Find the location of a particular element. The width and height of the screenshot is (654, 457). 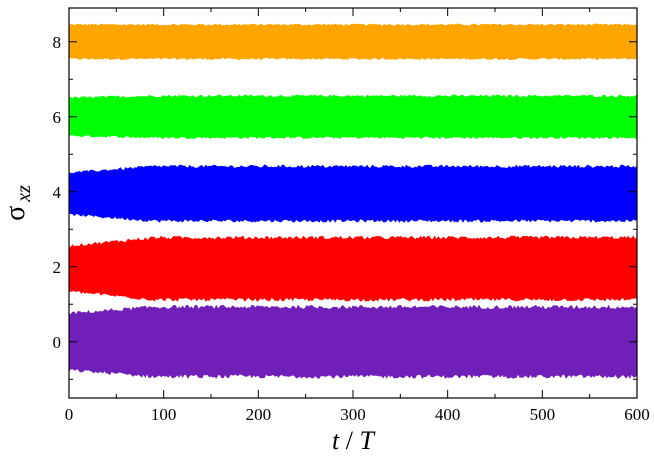

y-tick-label: 8 is located at coordinates (57, 42).